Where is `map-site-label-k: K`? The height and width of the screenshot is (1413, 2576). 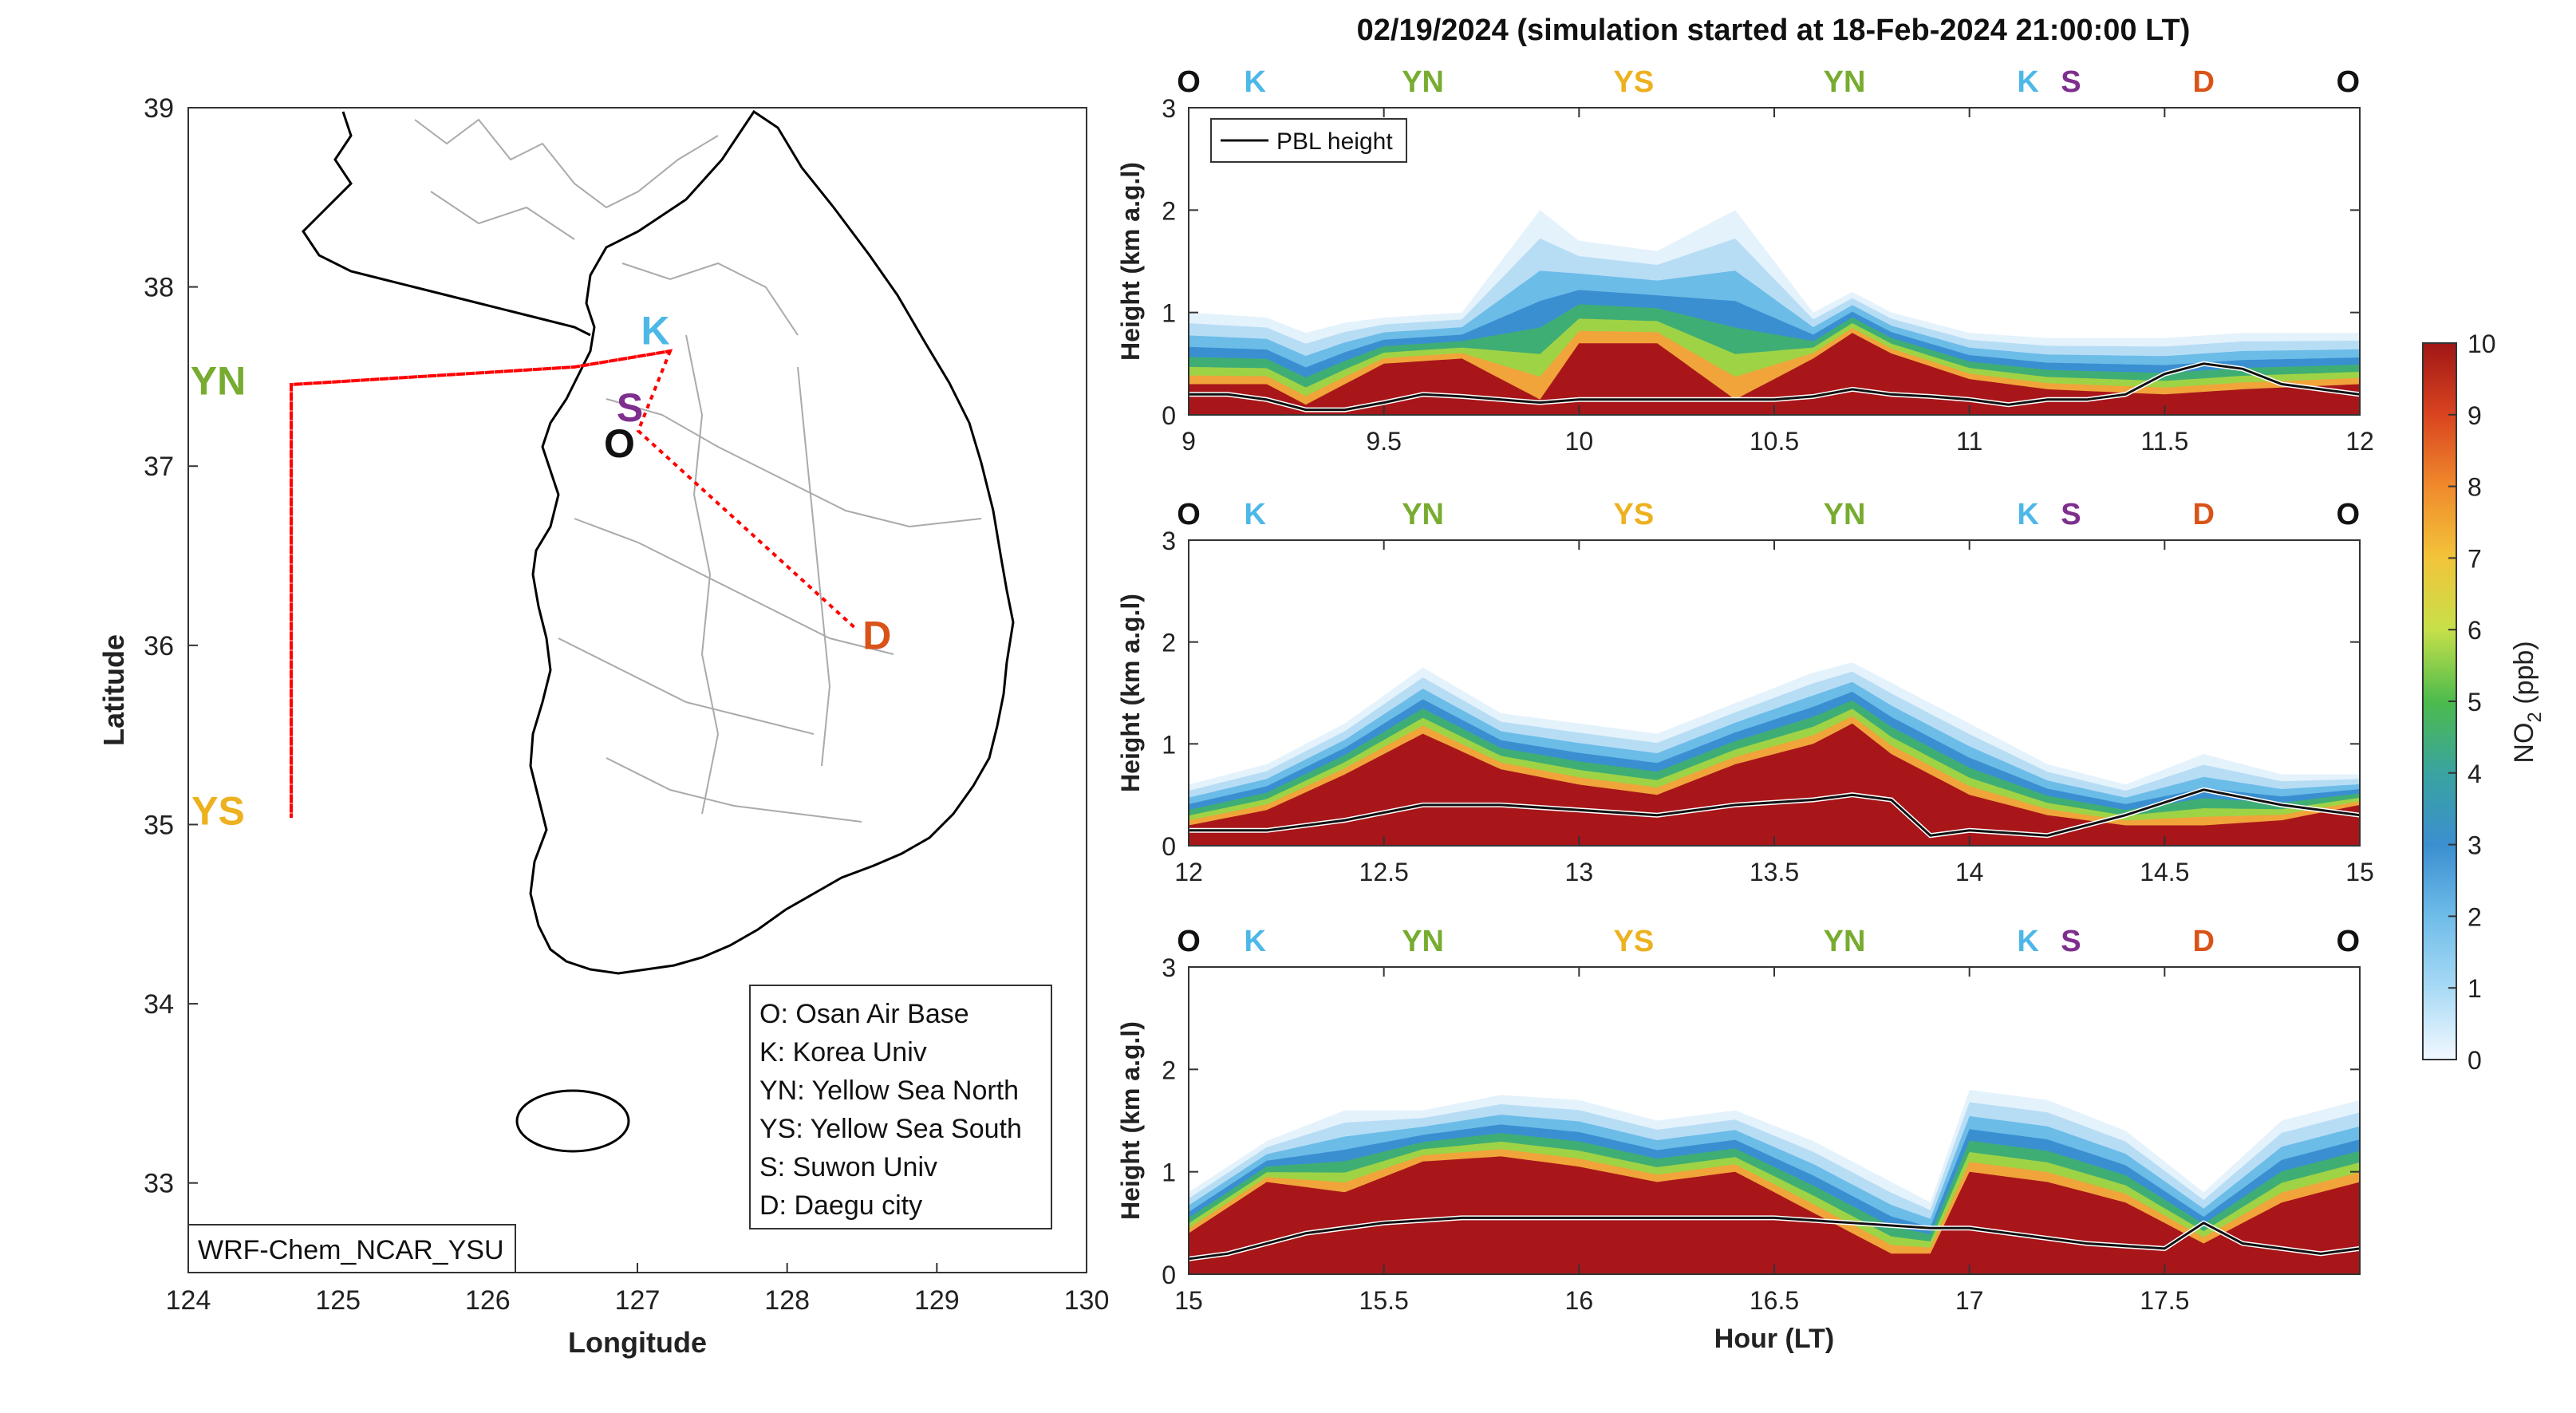 map-site-label-k: K is located at coordinates (655, 330).